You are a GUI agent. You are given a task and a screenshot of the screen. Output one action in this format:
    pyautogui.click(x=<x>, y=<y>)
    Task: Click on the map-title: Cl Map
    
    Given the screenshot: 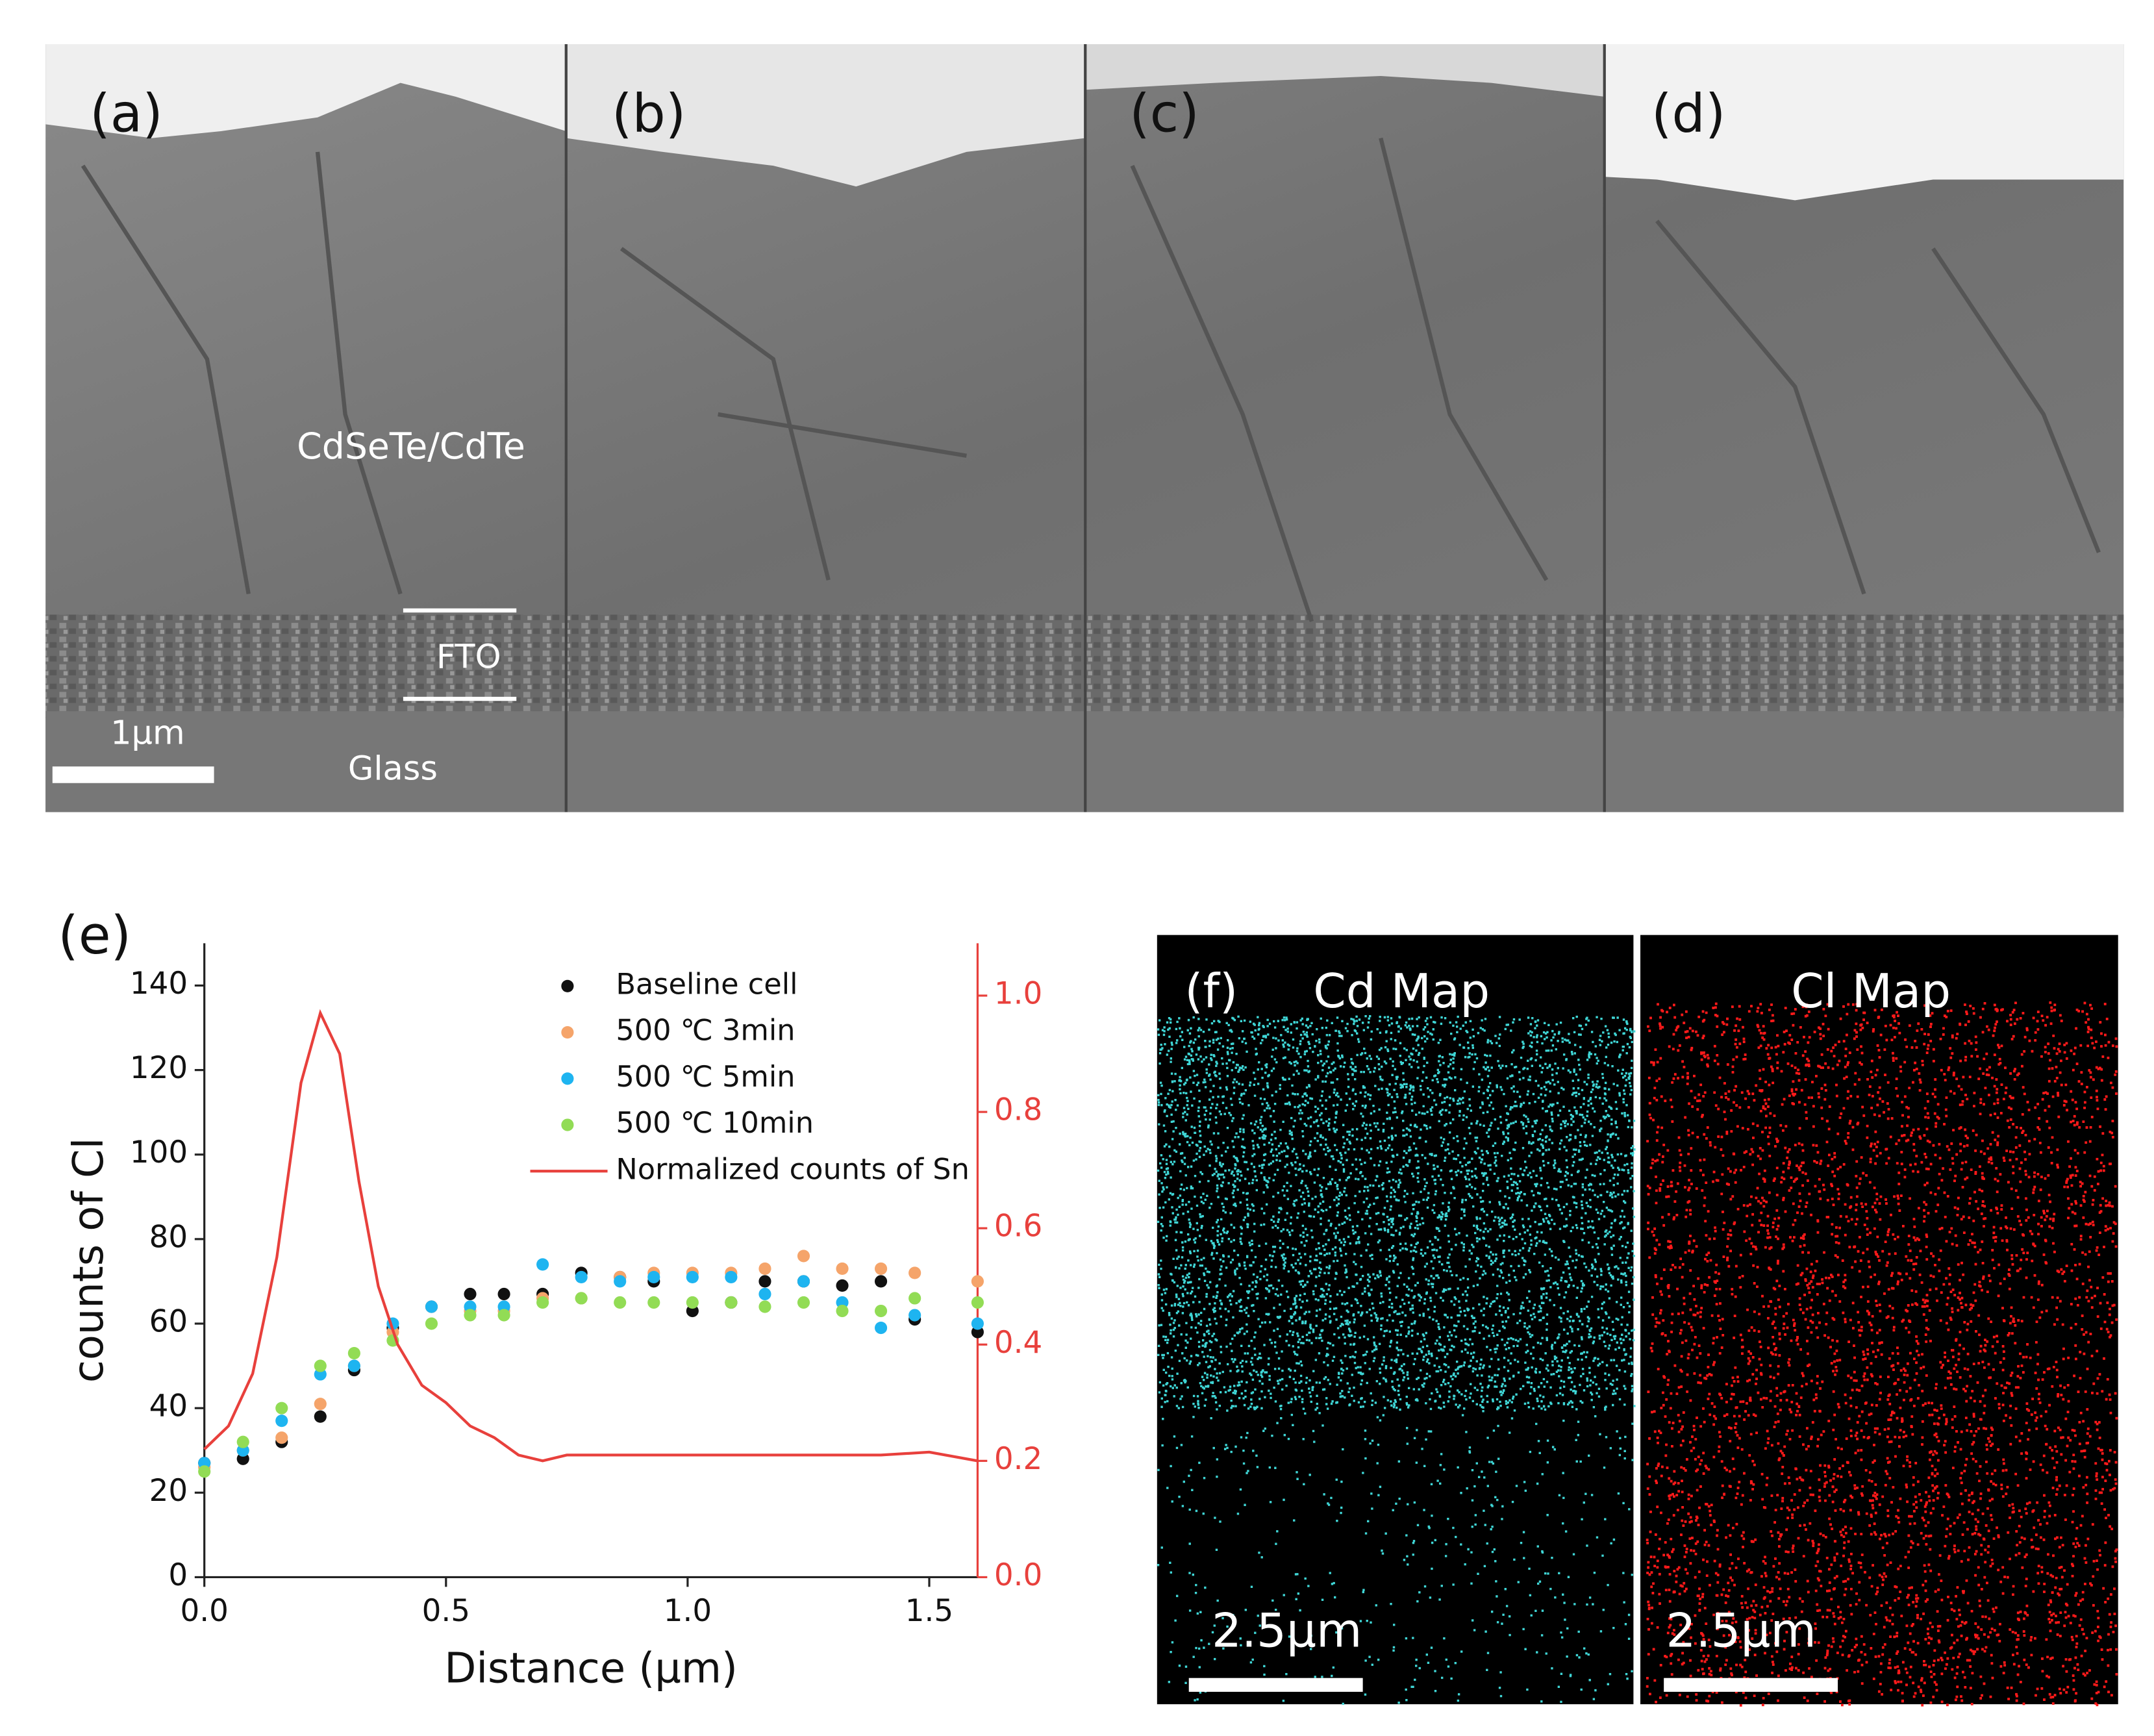 What is the action you would take?
    pyautogui.click(x=1871, y=992)
    